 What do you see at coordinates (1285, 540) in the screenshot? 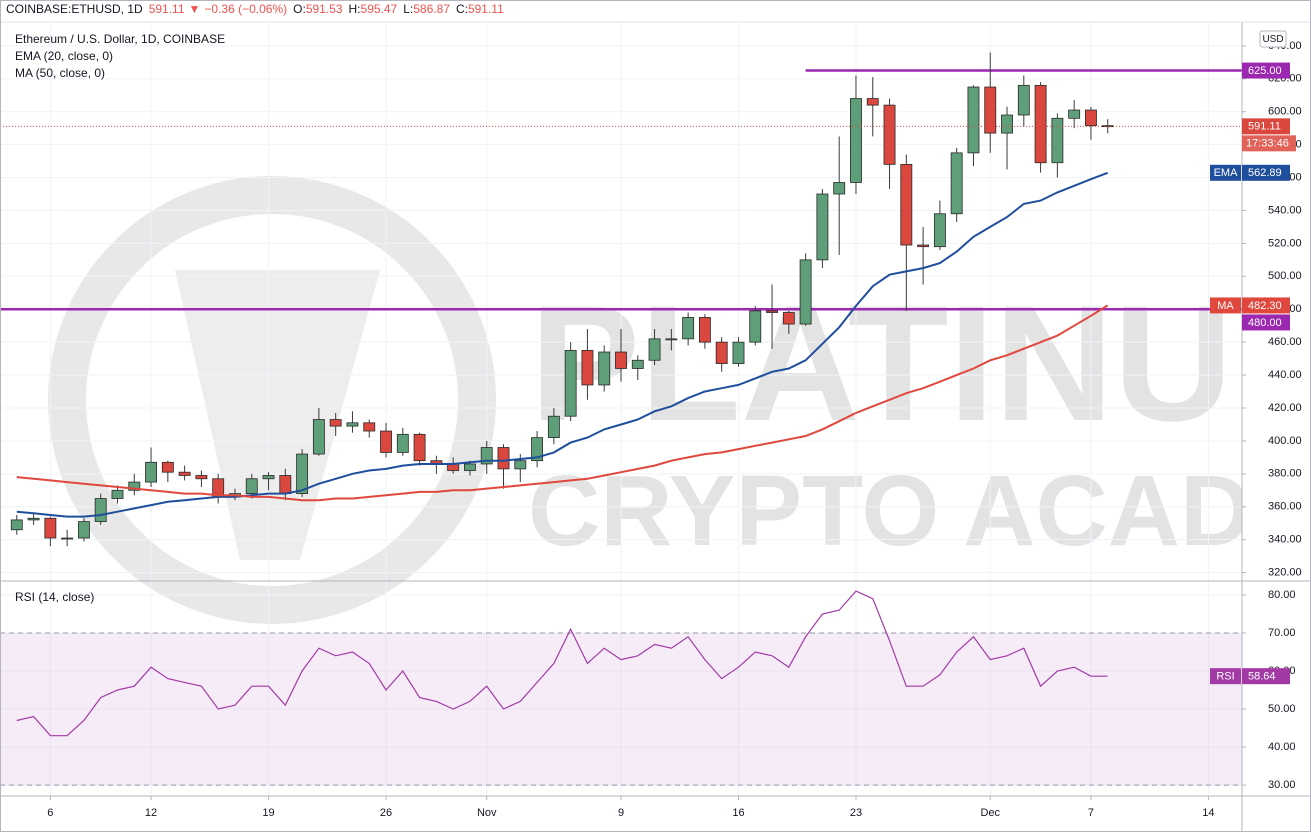
I see `y-tick-label: 340.00` at bounding box center [1285, 540].